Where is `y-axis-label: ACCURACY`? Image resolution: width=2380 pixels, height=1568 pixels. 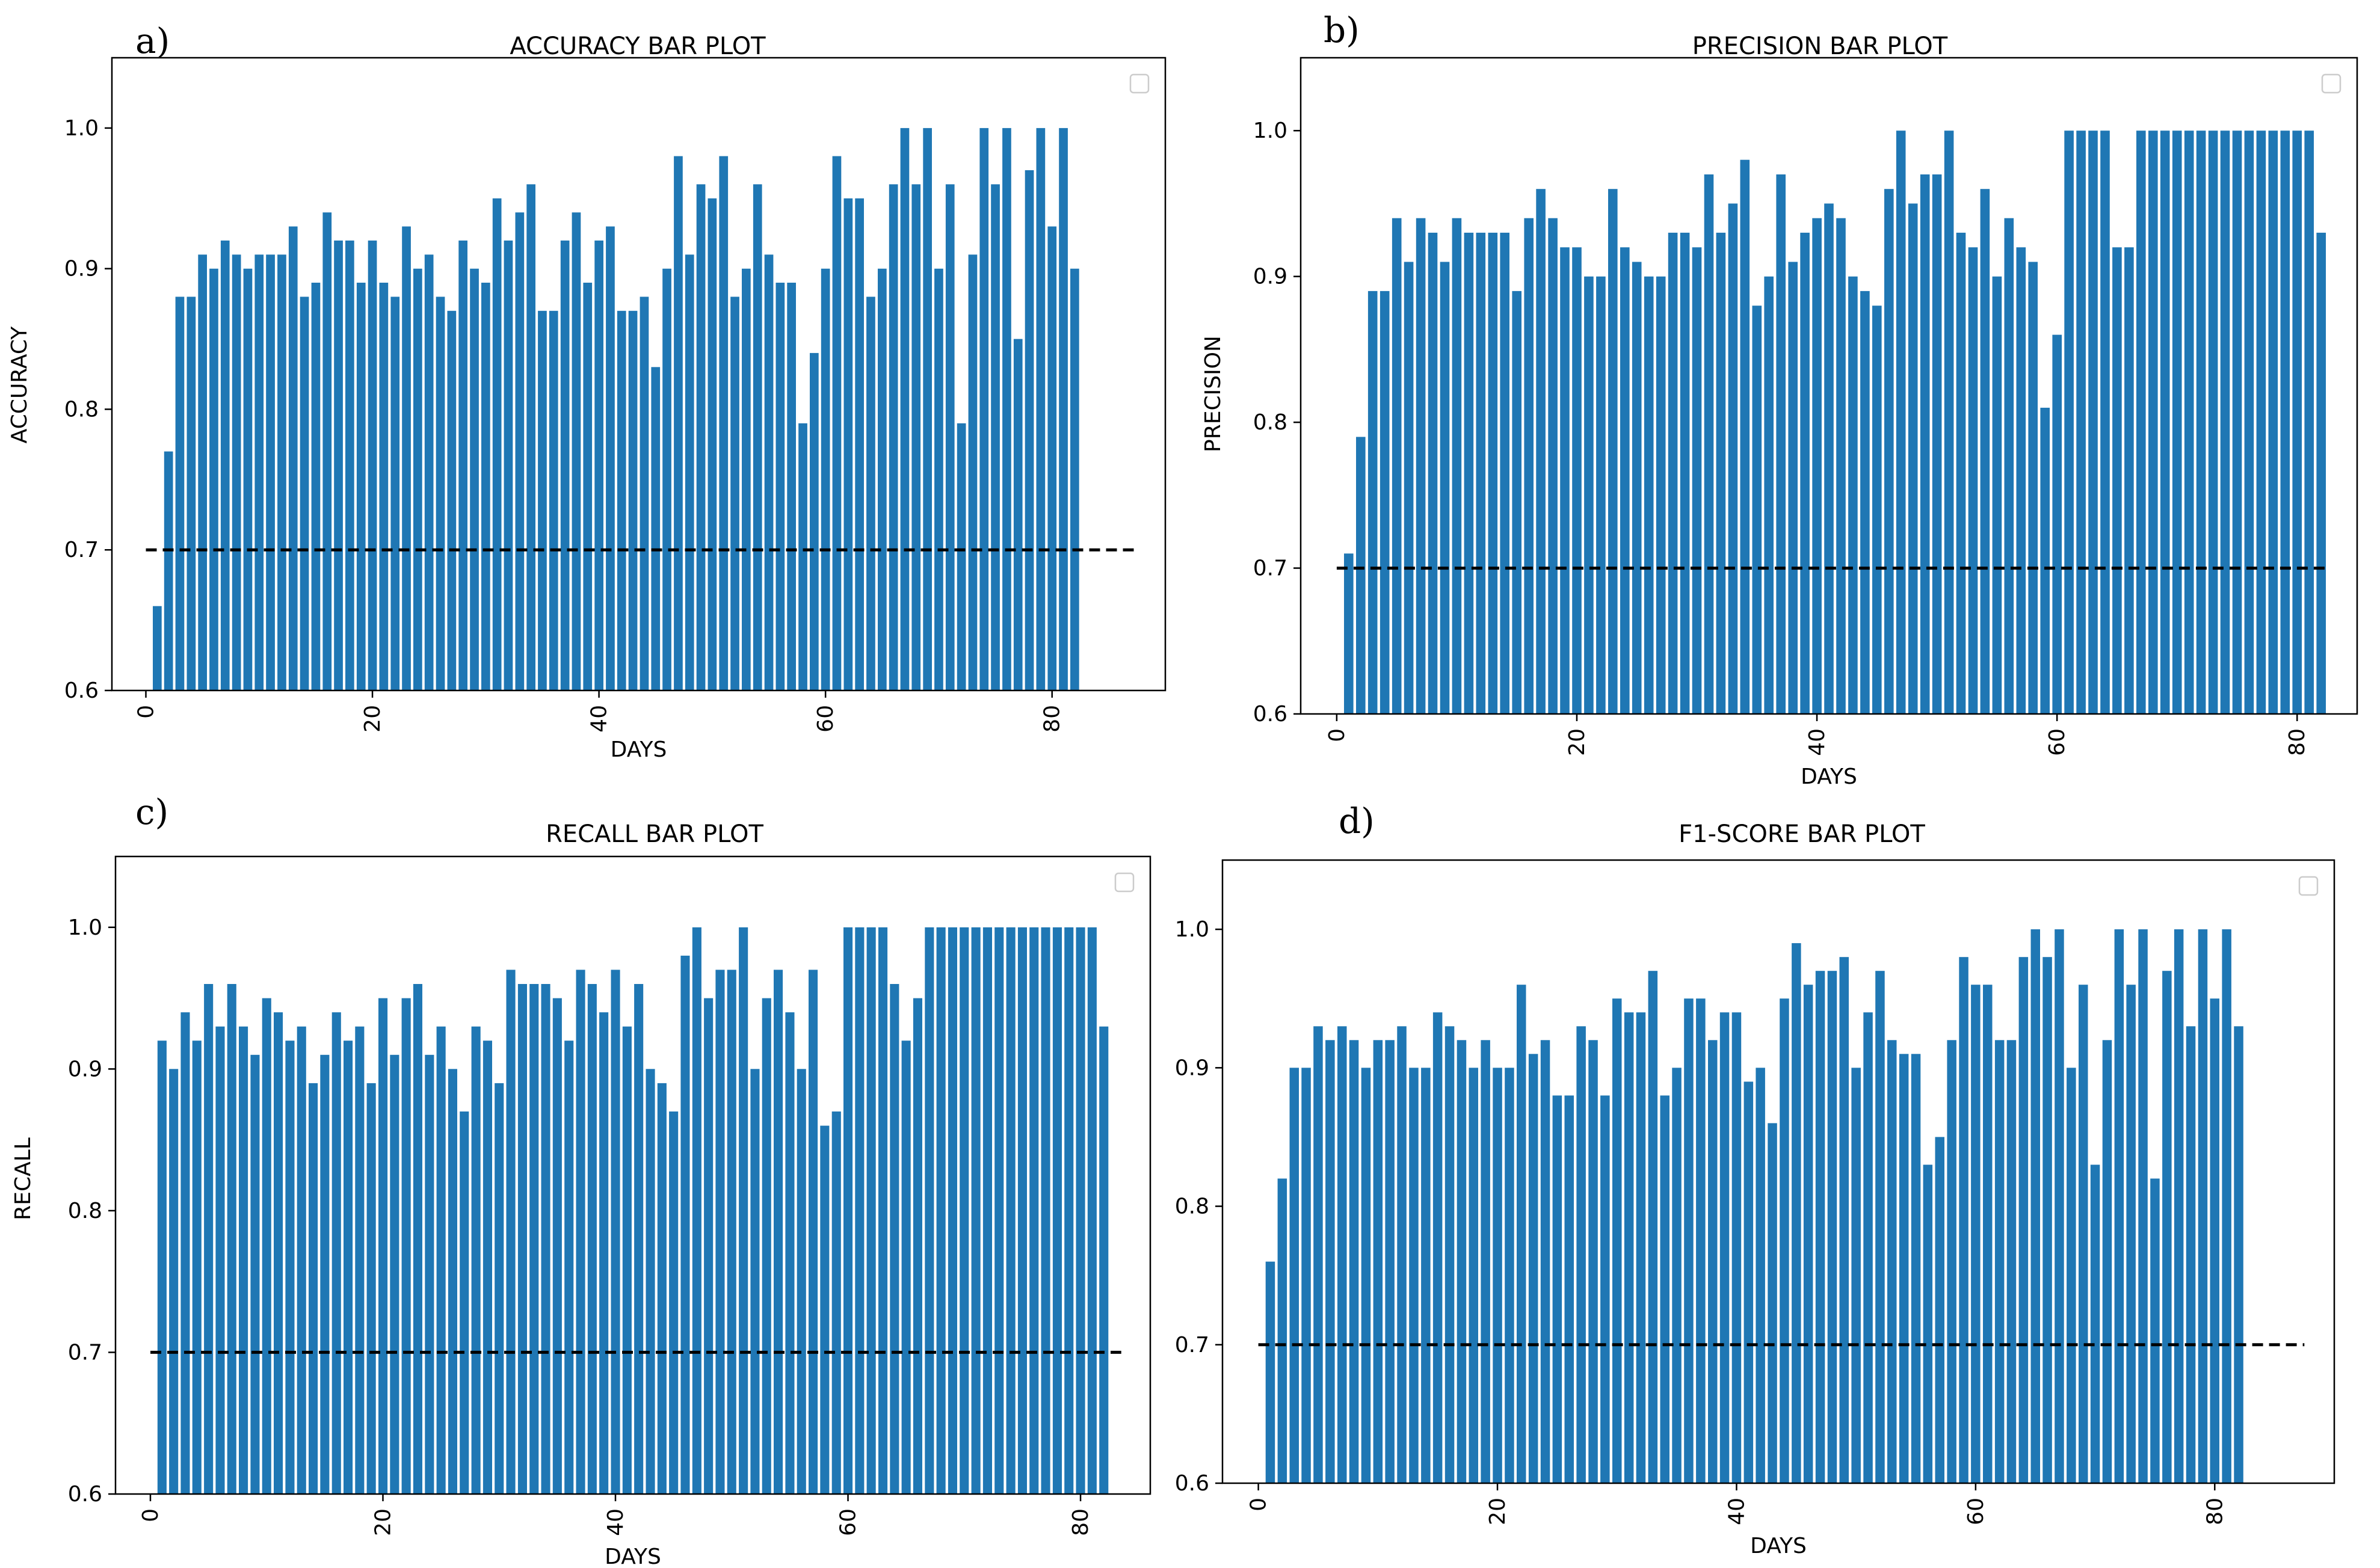 y-axis-label: ACCURACY is located at coordinates (19, 385).